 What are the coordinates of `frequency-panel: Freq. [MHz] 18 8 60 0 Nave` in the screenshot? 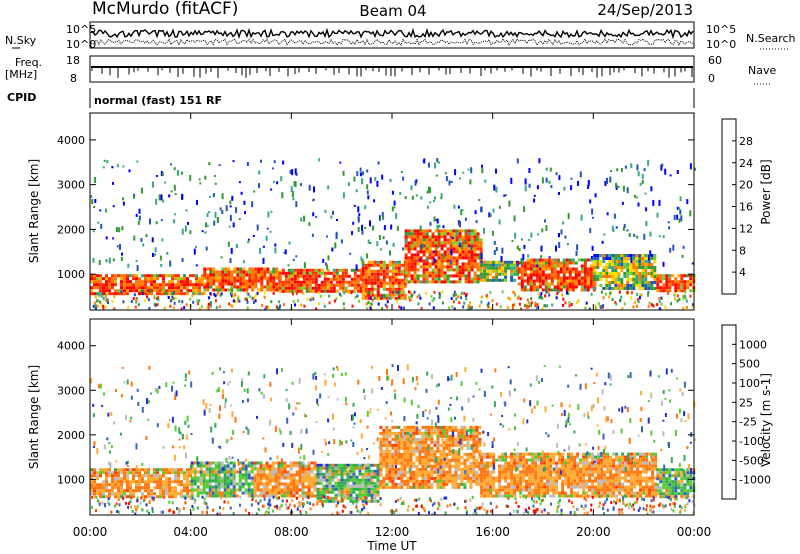 It's located at (390, 69).